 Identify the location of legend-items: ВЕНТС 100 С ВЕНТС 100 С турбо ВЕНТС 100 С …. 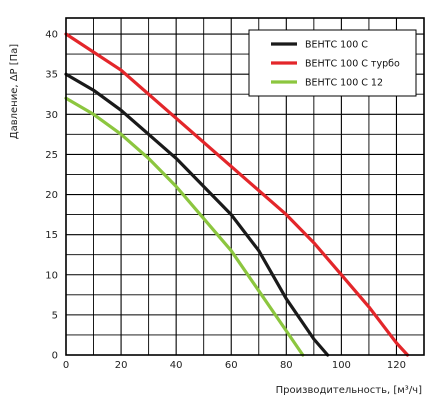
(335, 64).